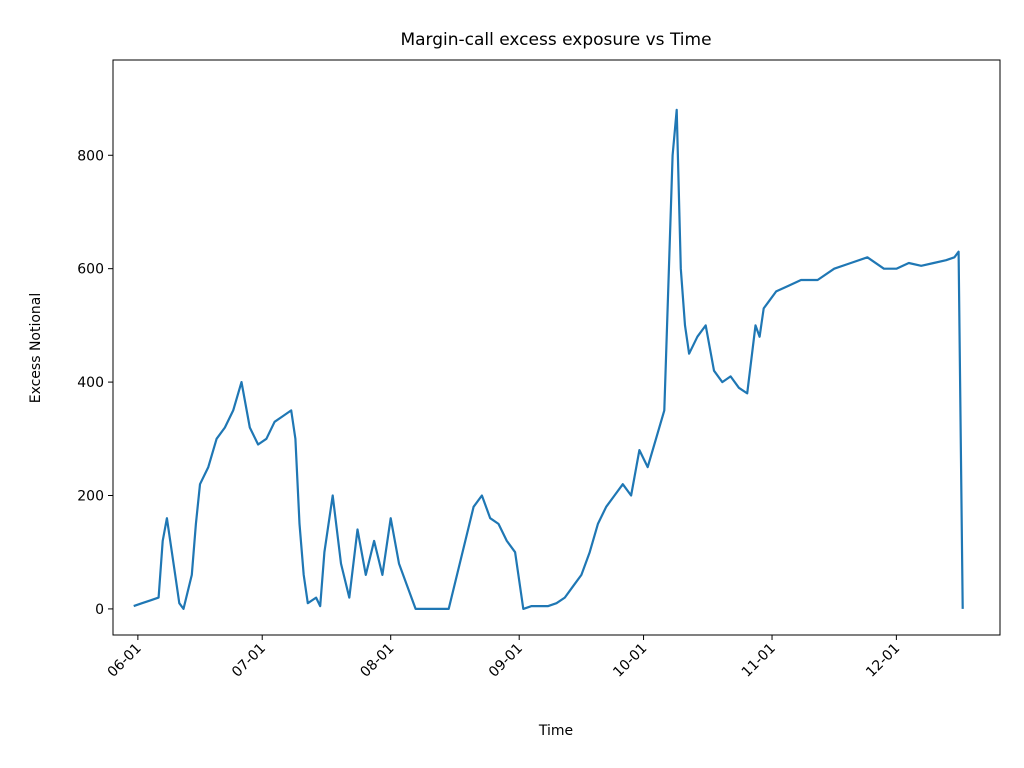 The width and height of the screenshot is (1024, 768). Describe the element at coordinates (555, 40) in the screenshot. I see `chart-title: Margin-call excess exposure vs Time` at that location.